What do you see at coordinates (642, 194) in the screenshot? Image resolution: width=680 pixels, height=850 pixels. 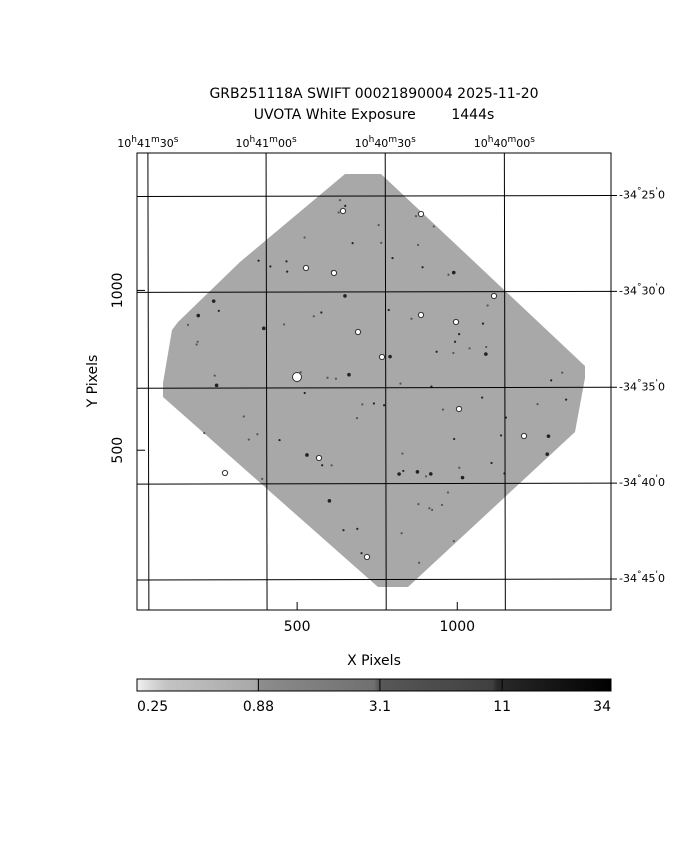 I see `dec-tick-label: -34°25'0` at bounding box center [642, 194].